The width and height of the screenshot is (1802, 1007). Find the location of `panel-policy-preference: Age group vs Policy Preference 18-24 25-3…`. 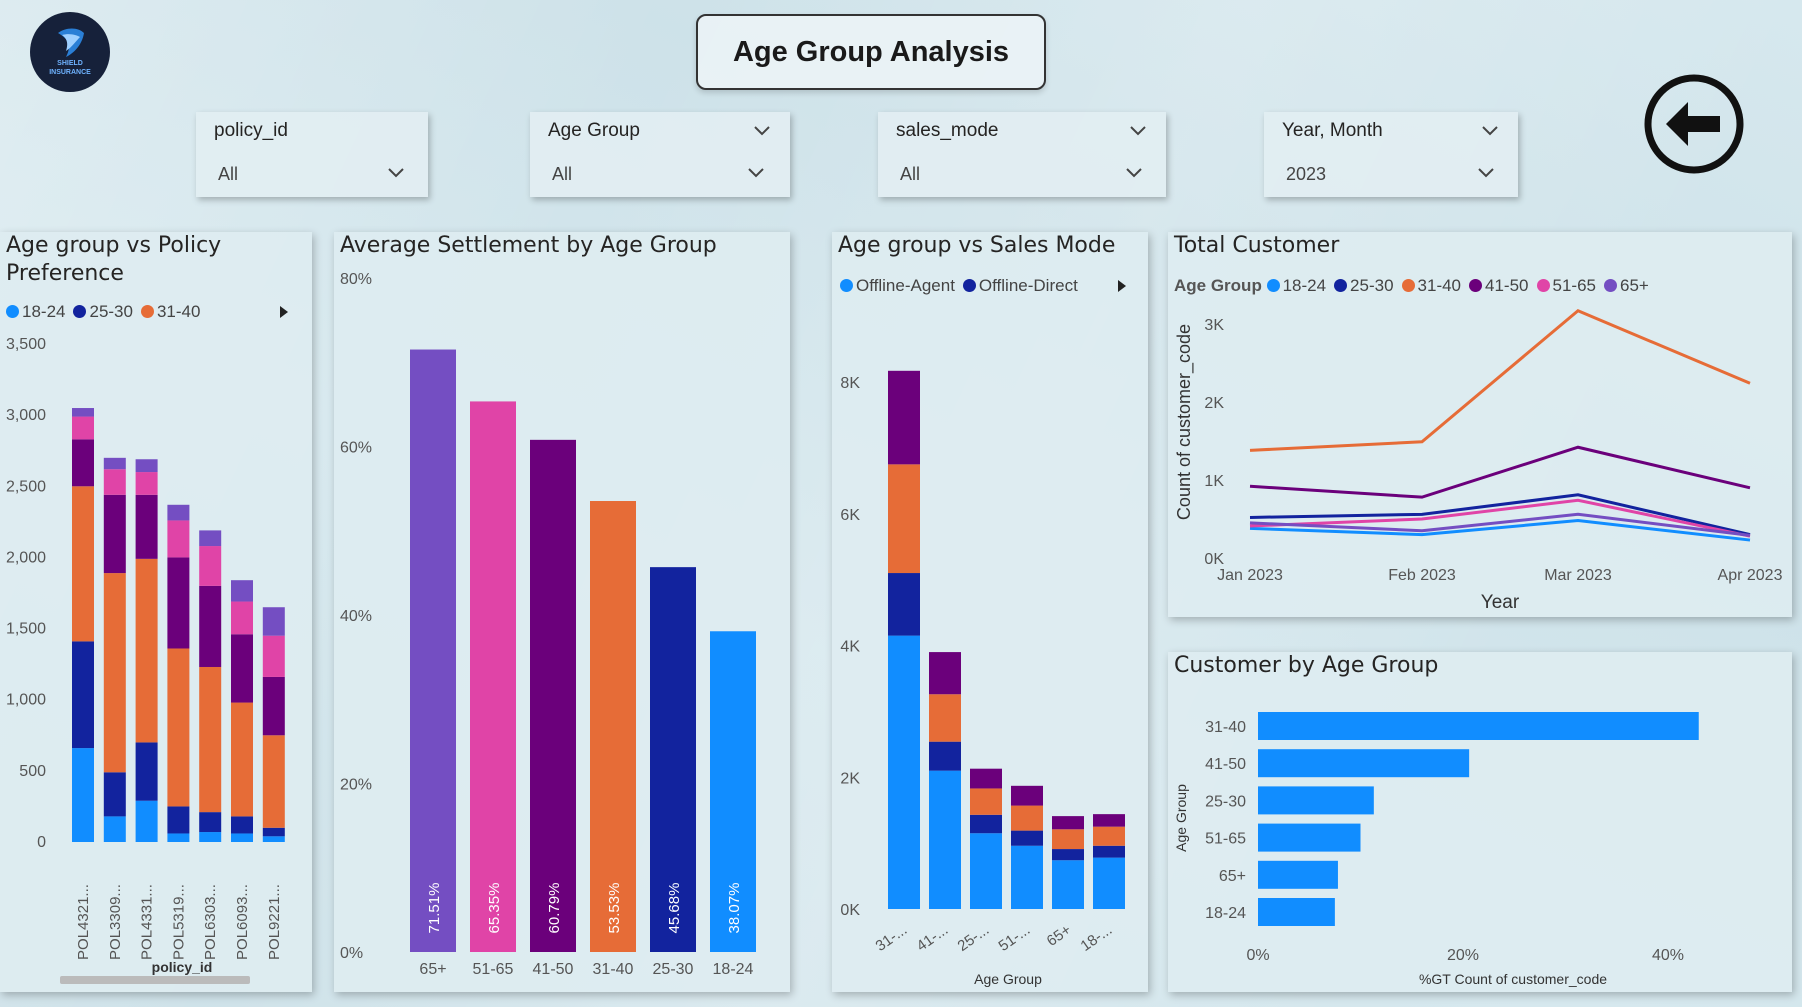

panel-policy-preference: Age group vs Policy Preference 18-24 25-3… is located at coordinates (156, 612).